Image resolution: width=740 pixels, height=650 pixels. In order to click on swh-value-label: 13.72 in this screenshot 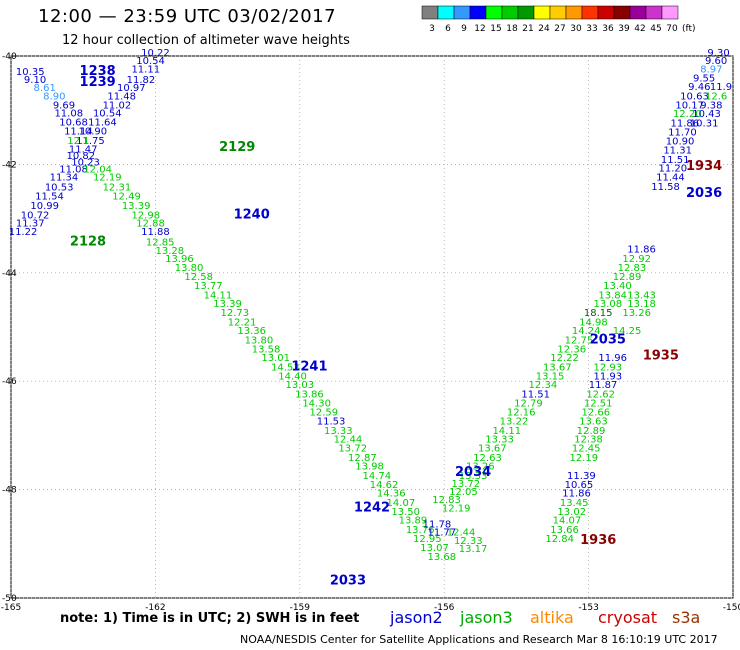, I will do `click(352, 449)`.